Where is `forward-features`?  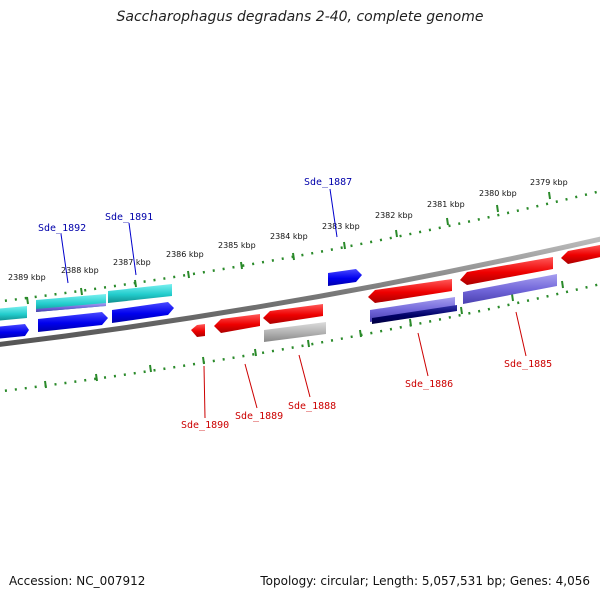 forward-features is located at coordinates (181, 304).